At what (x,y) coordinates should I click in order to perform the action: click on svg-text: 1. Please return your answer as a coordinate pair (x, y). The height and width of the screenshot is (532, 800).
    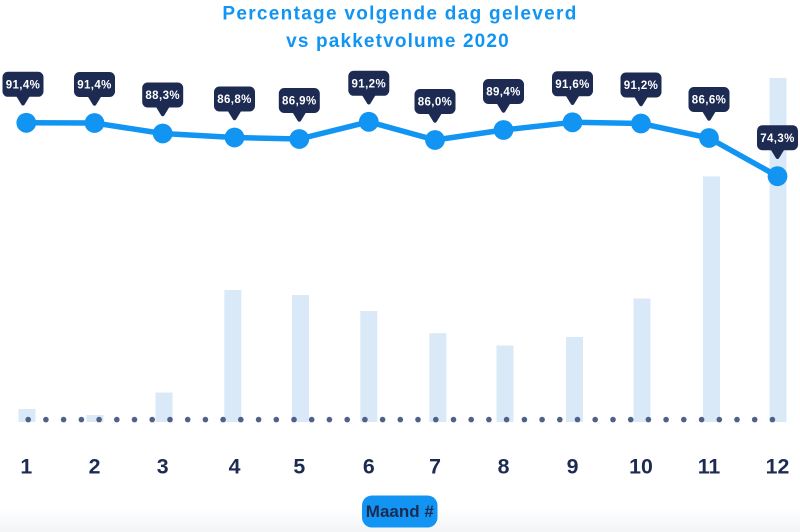
    Looking at the image, I should click on (26, 467).